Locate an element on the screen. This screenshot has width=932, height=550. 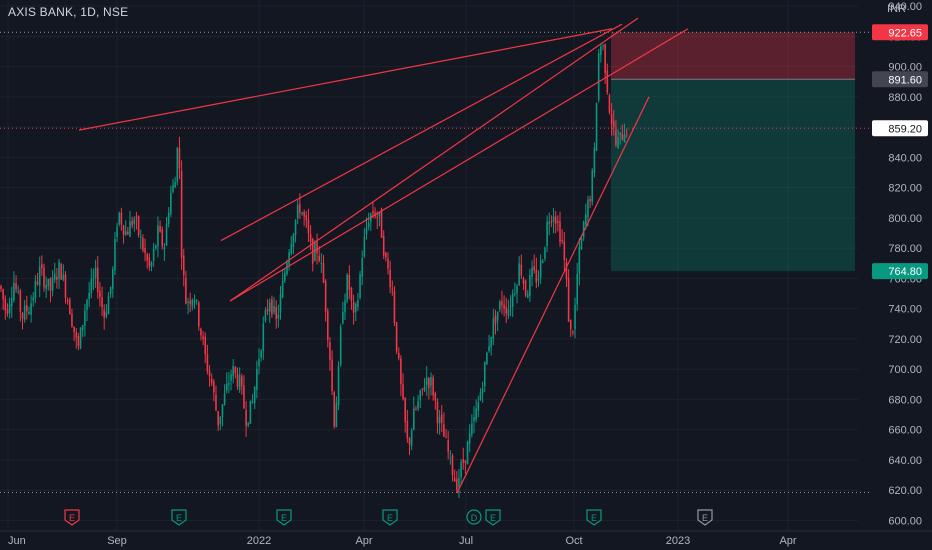
price-label-box is located at coordinates (900, 128).